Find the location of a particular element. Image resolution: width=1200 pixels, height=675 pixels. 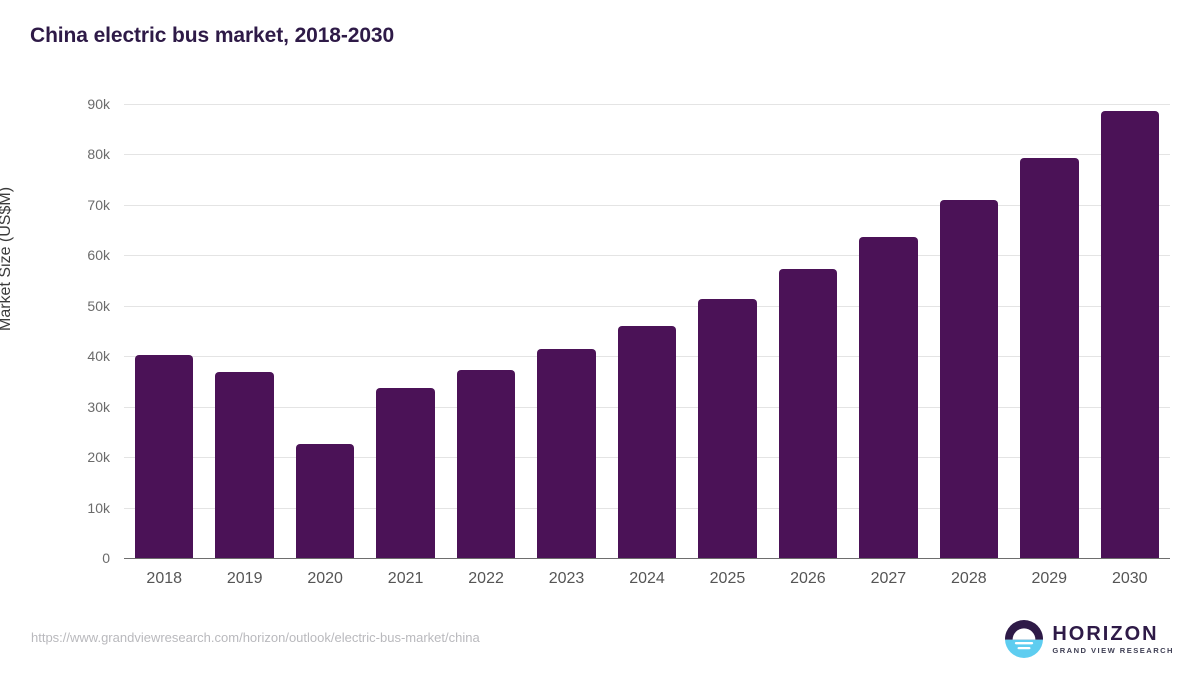

y-axis-tick-label: 30k is located at coordinates (98, 406).